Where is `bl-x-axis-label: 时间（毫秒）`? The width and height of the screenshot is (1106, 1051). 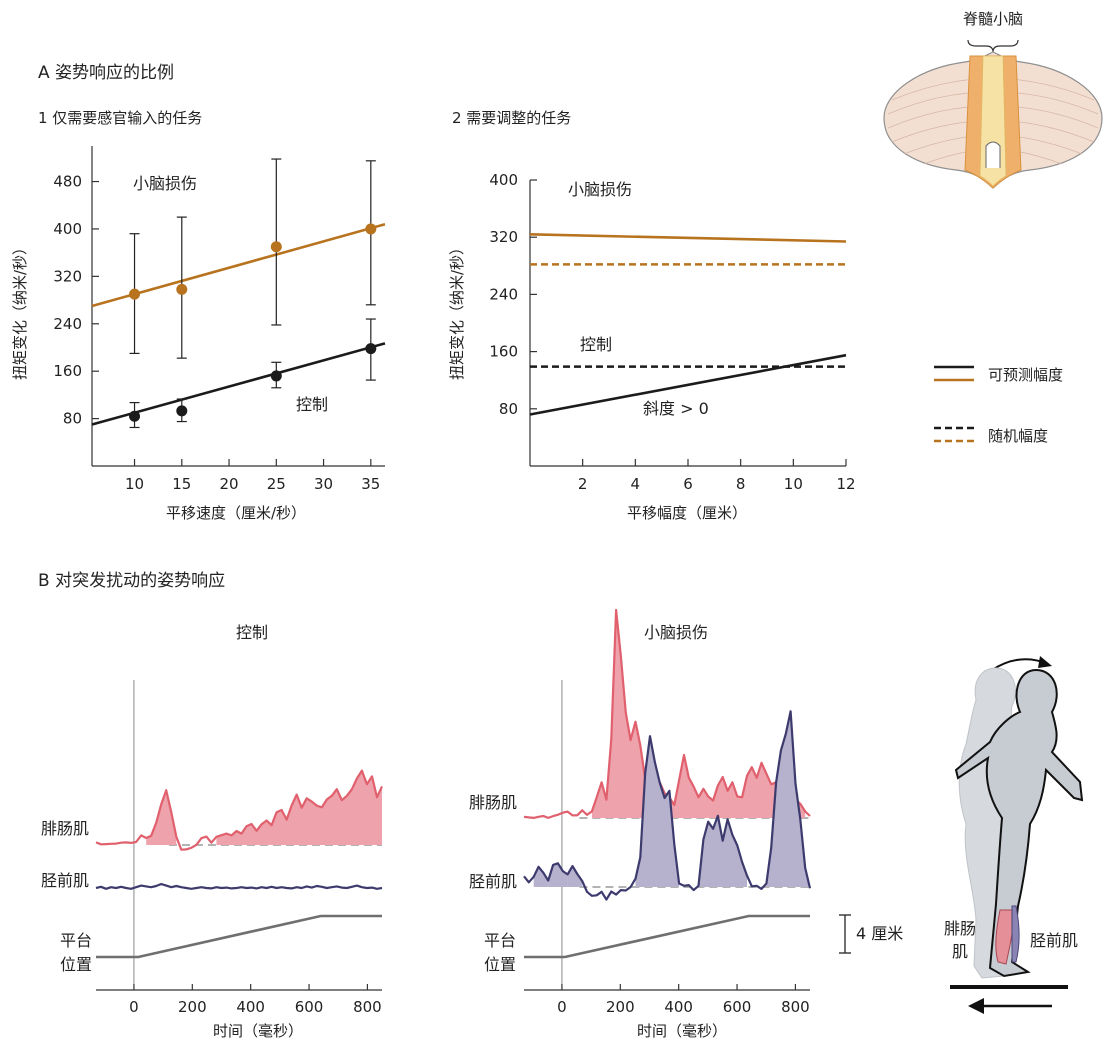
bl-x-axis-label: 时间（毫秒） is located at coordinates (682, 1031).